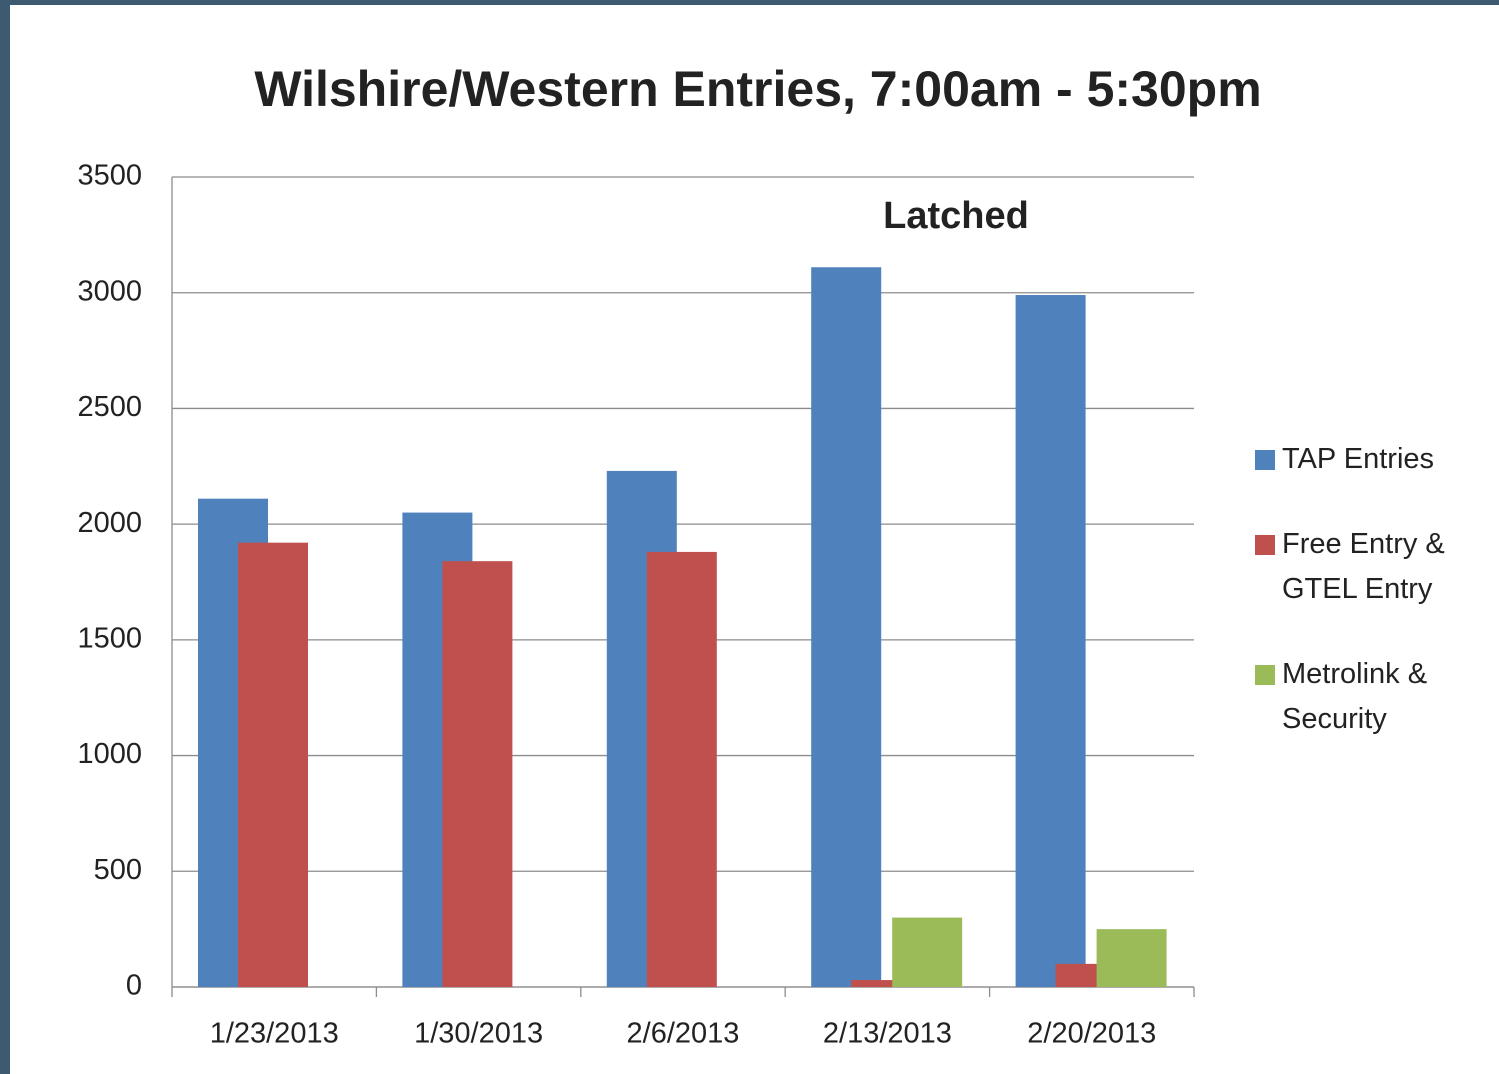 This screenshot has width=1499, height=1074. What do you see at coordinates (274, 1034) in the screenshot?
I see `x-tick-label: 1/23/2013` at bounding box center [274, 1034].